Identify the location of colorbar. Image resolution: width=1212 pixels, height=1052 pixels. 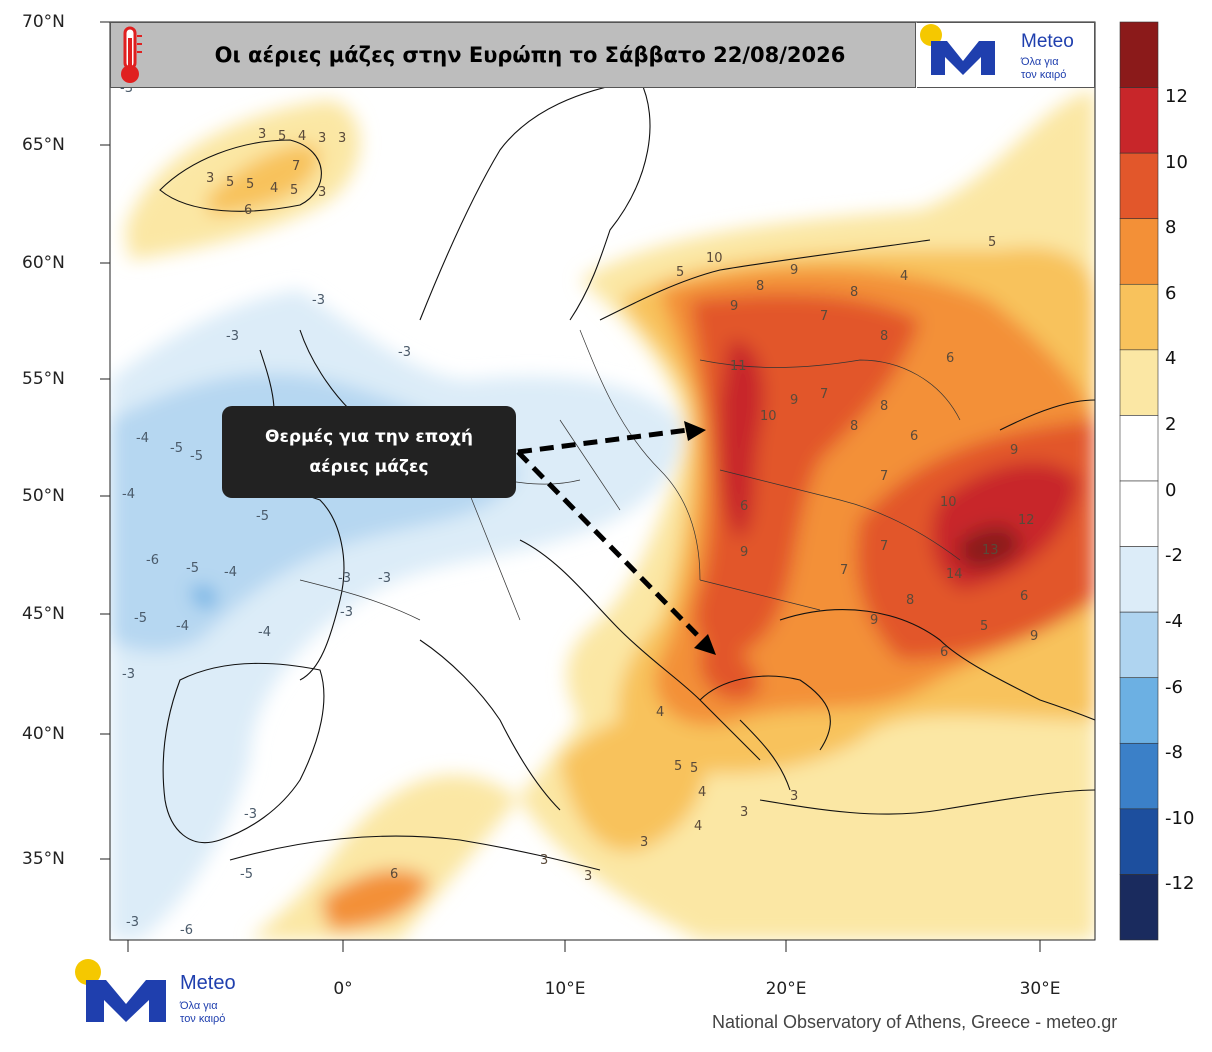
(1139, 481).